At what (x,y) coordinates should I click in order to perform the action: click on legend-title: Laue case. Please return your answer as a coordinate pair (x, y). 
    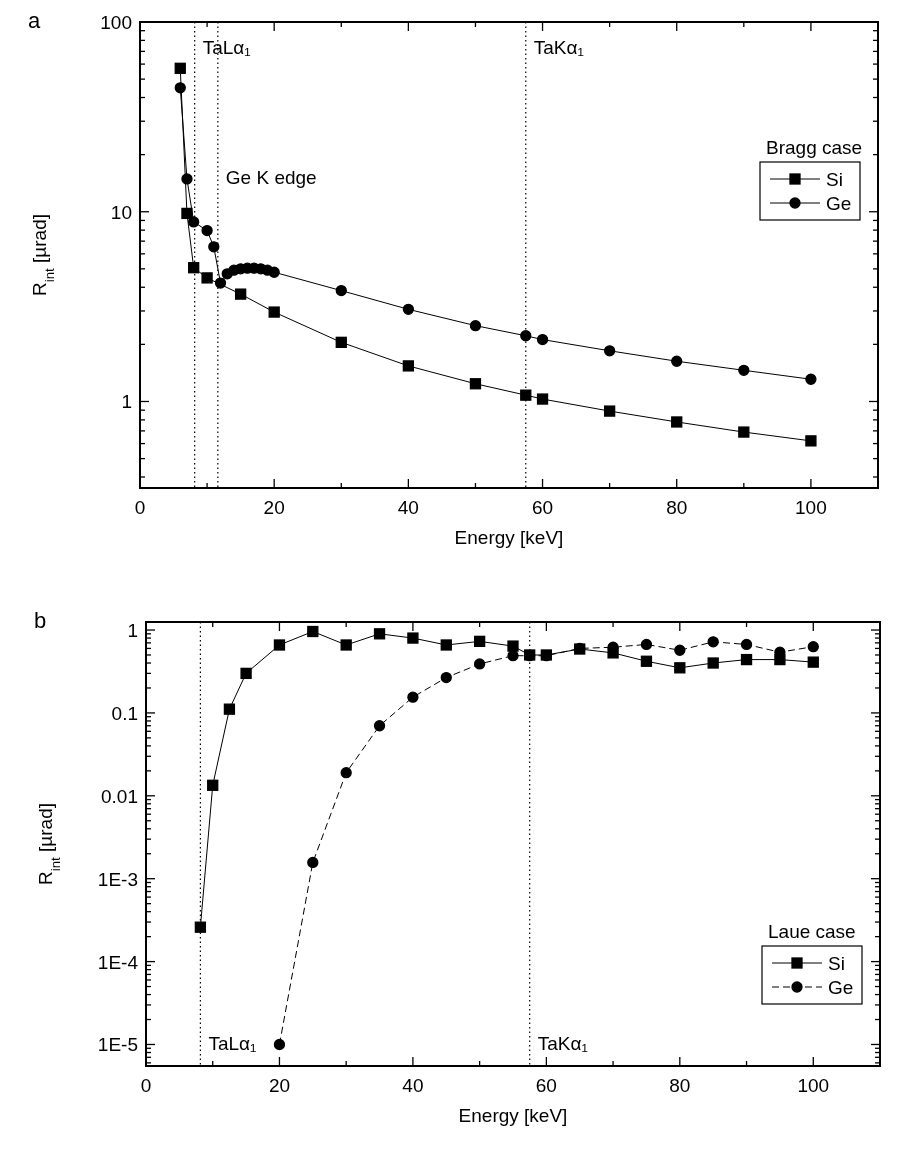
    Looking at the image, I should click on (812, 931).